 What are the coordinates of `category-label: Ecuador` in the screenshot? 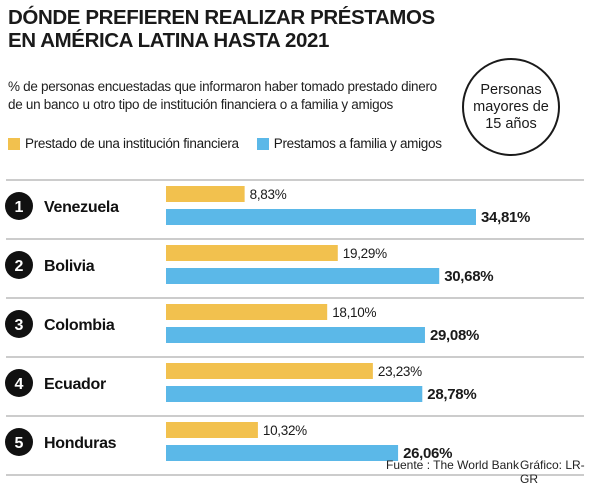 It's located at (75, 384).